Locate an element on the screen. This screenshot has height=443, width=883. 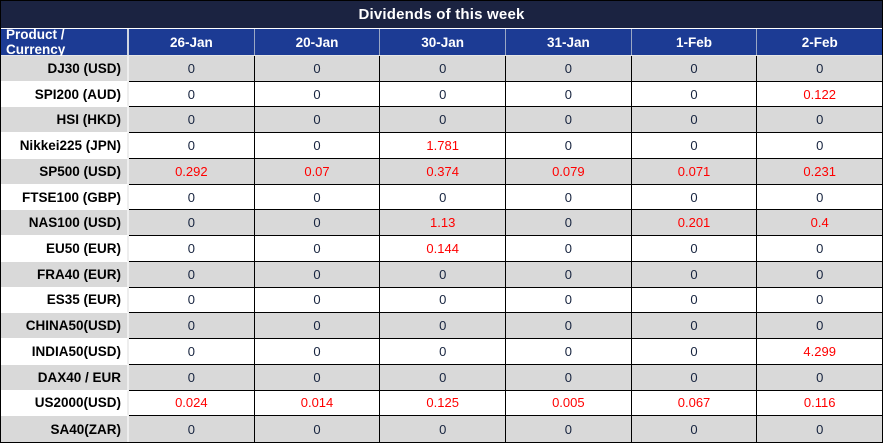
product-label: Nikkei225 (JPN) is located at coordinates (65, 146).